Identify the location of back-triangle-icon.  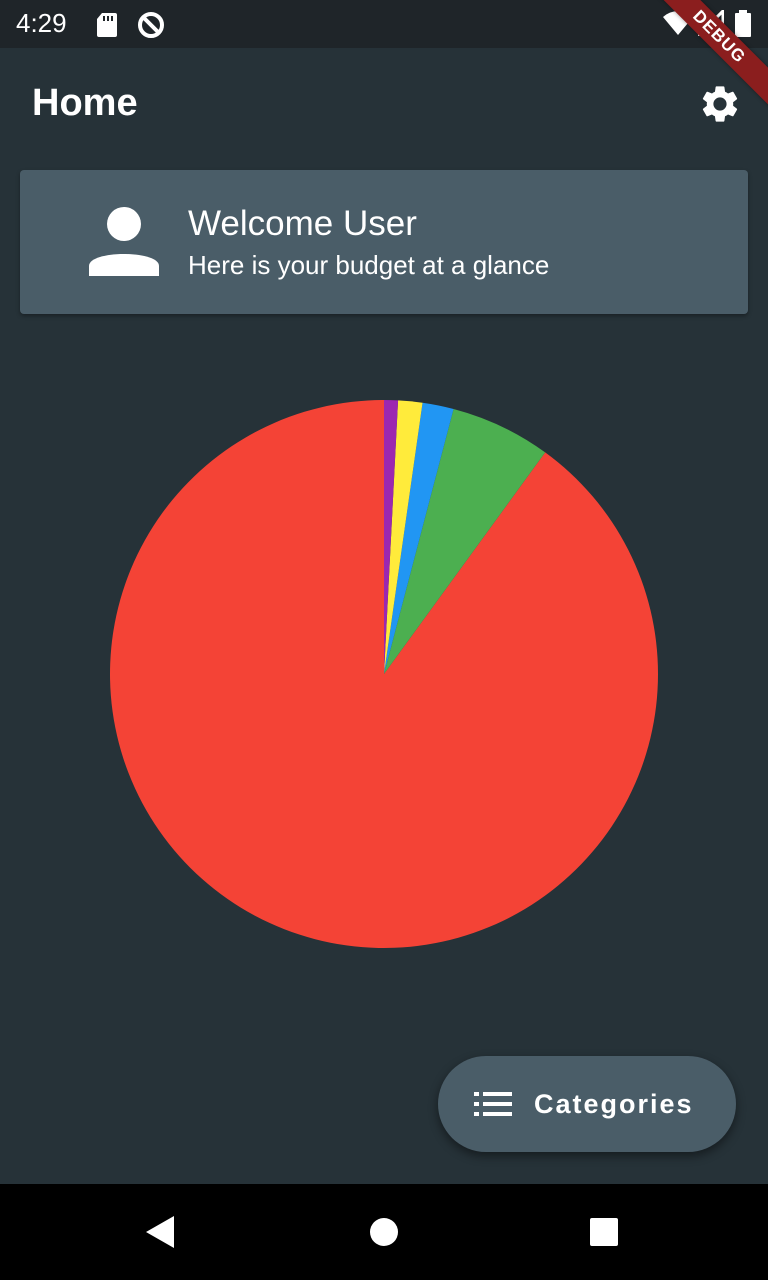
(160, 1232).